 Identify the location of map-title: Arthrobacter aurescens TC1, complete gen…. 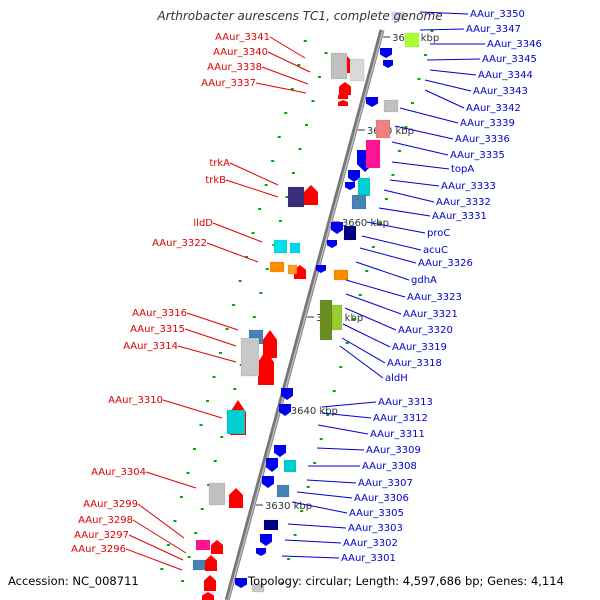
(300, 16).